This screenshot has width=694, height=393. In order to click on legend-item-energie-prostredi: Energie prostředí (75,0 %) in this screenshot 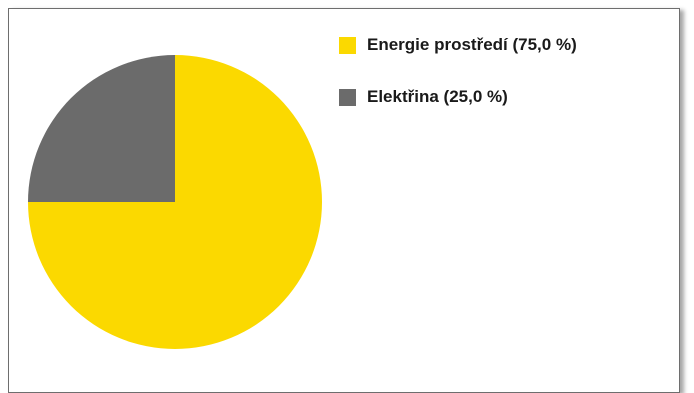, I will do `click(458, 45)`.